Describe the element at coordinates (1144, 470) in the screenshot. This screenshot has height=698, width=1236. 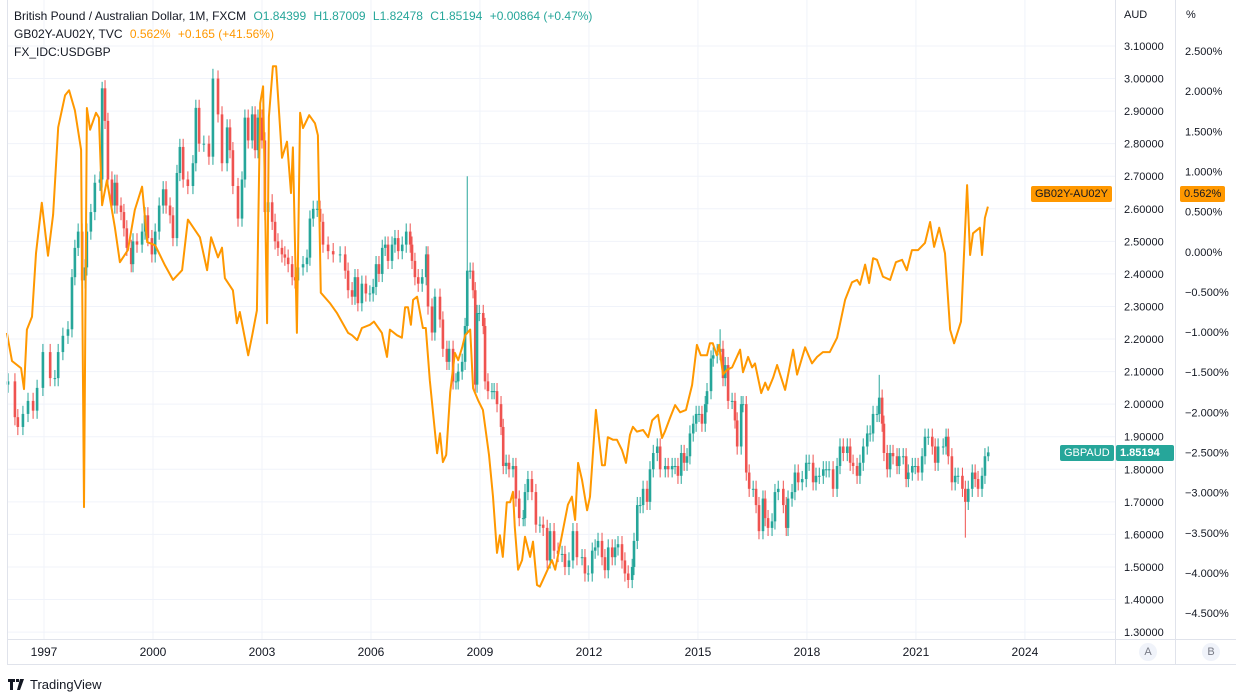
I see `aud-tick-label: 1.80000` at that location.